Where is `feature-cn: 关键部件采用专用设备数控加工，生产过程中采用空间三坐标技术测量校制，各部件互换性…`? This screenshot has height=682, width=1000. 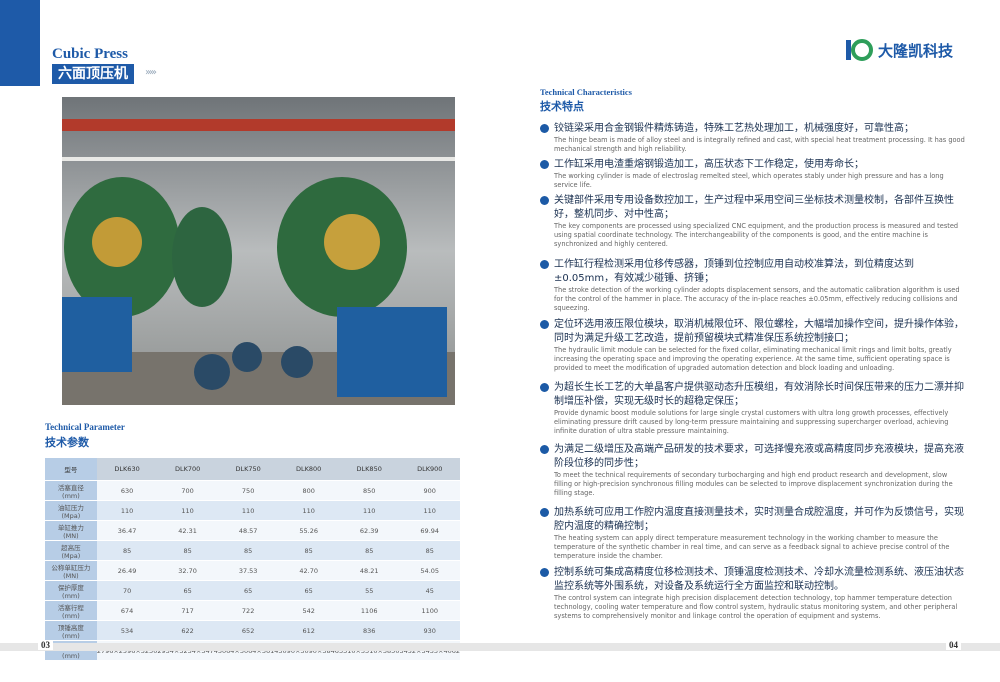
feature-cn: 关键部件采用专用设备数控加工，生产过程中采用空间三坐标技术测量校制，各部件互换性… is located at coordinates (752, 208).